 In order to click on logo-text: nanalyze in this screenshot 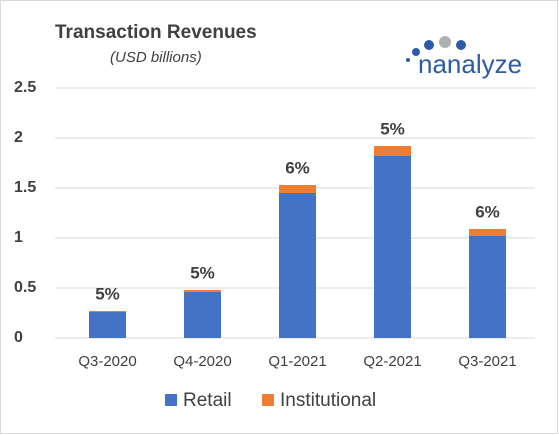, I will do `click(470, 64)`.